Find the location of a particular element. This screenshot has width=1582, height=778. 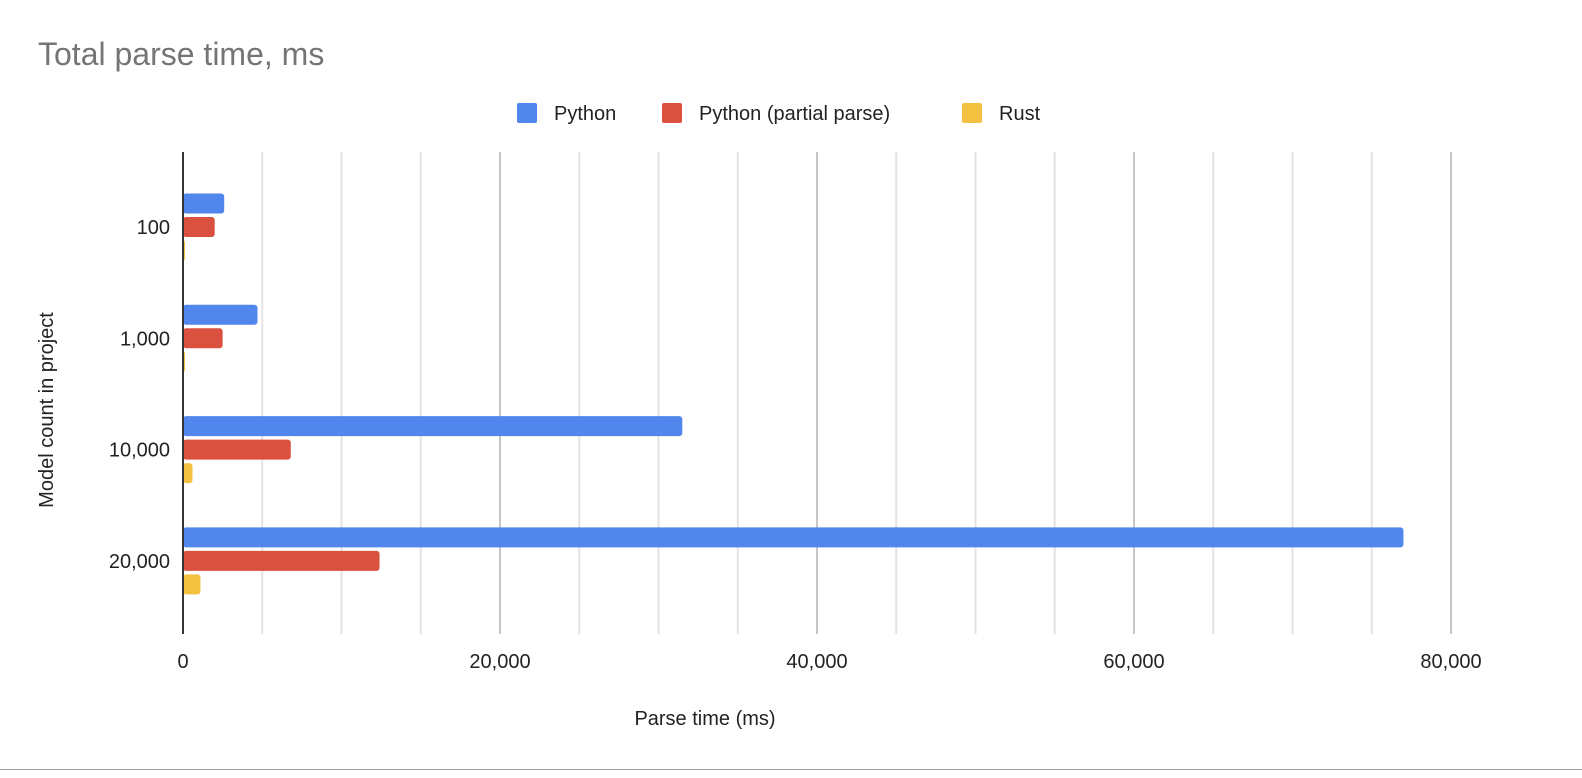

bottom-divider is located at coordinates (791, 769).